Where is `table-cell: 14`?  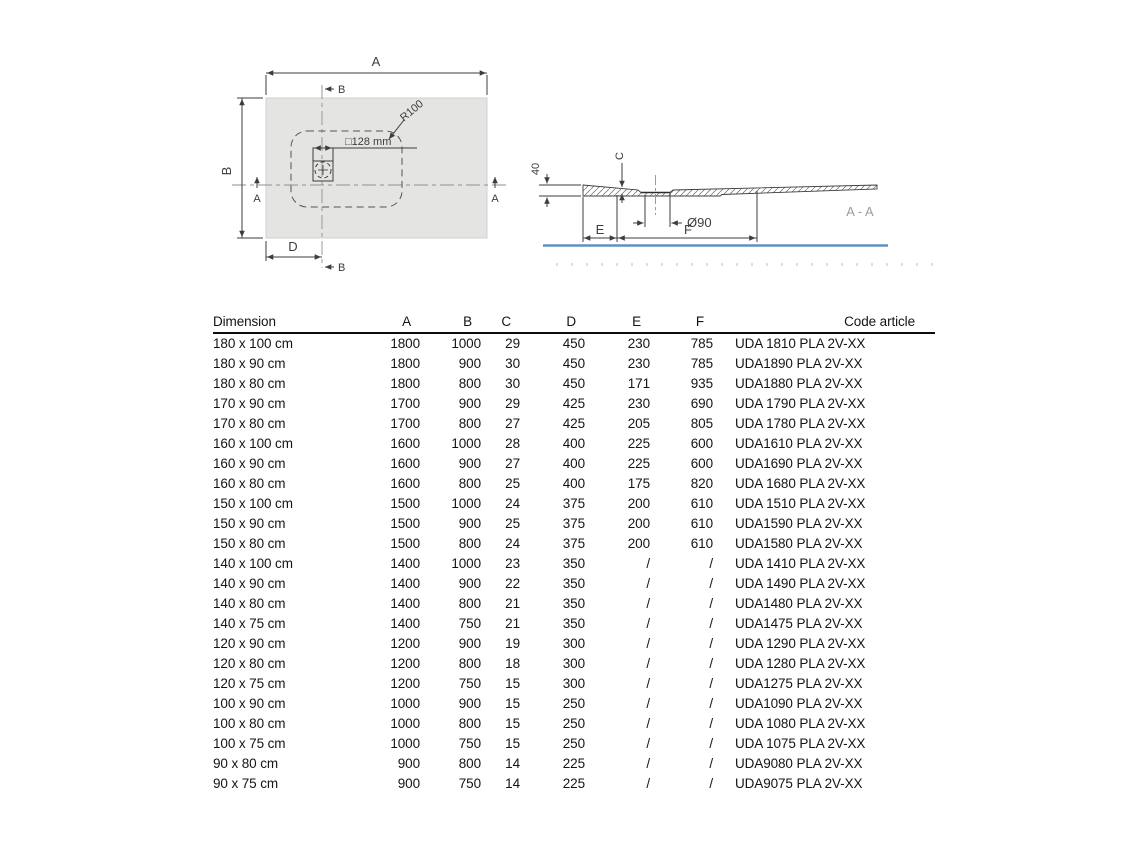
table-cell: 14 is located at coordinates (512, 783).